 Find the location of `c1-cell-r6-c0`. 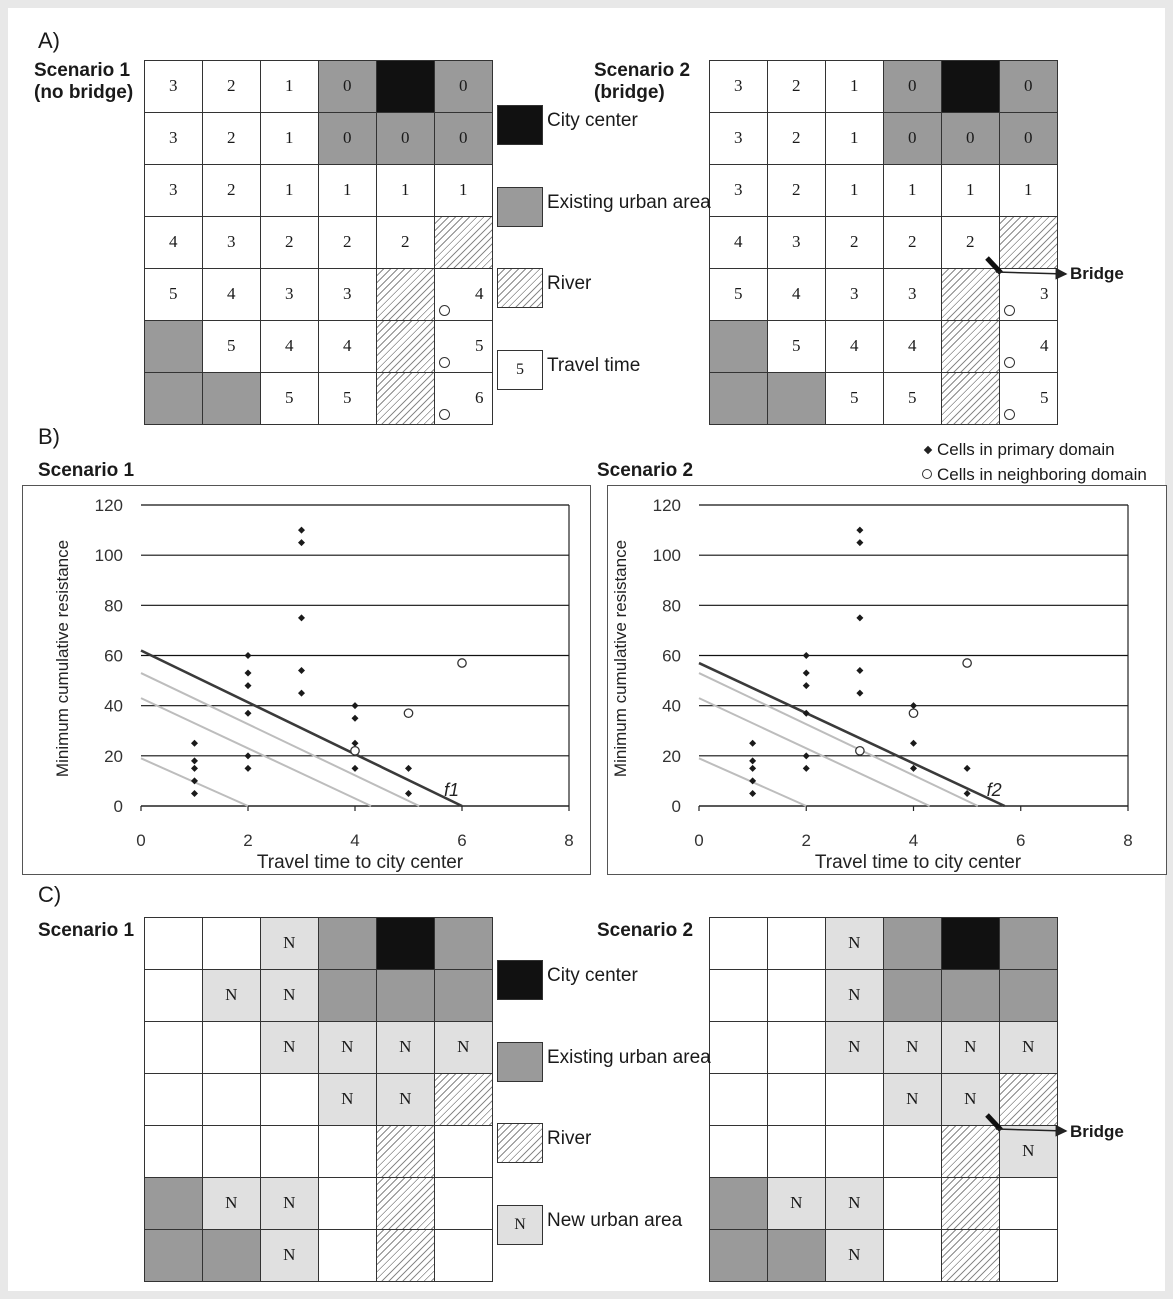

c1-cell-r6-c0 is located at coordinates (173, 1255).